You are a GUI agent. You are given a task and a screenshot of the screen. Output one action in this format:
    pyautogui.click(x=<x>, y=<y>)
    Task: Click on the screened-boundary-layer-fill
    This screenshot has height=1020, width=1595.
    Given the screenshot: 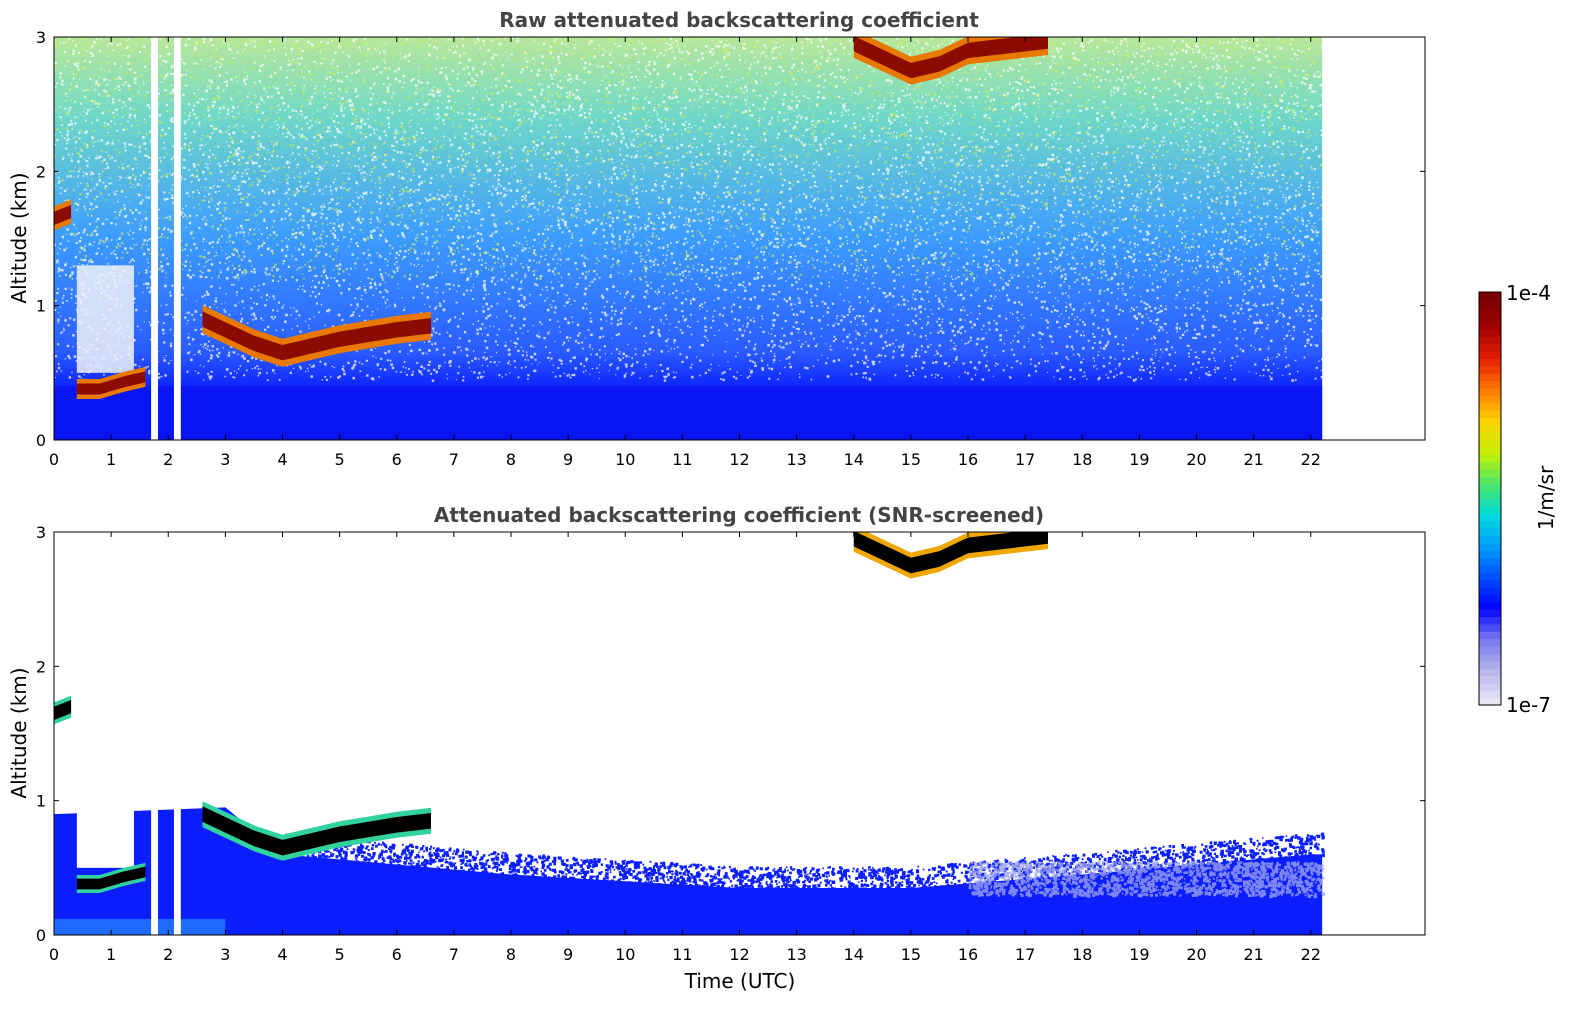 What is the action you would take?
    pyautogui.click(x=688, y=871)
    